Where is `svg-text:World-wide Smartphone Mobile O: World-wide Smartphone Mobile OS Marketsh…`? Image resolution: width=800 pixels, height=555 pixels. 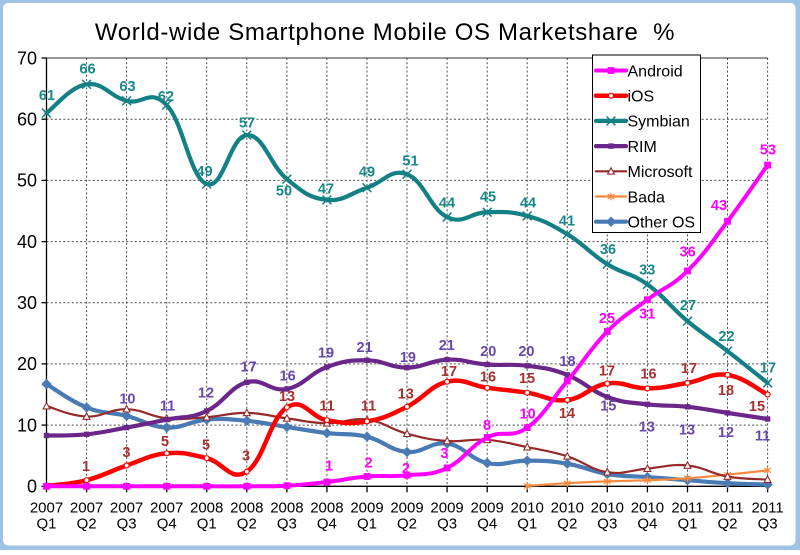 svg-text:World-wide Smartphone Mobile O: World-wide Smartphone Mobile OS Marketsh… is located at coordinates (385, 32).